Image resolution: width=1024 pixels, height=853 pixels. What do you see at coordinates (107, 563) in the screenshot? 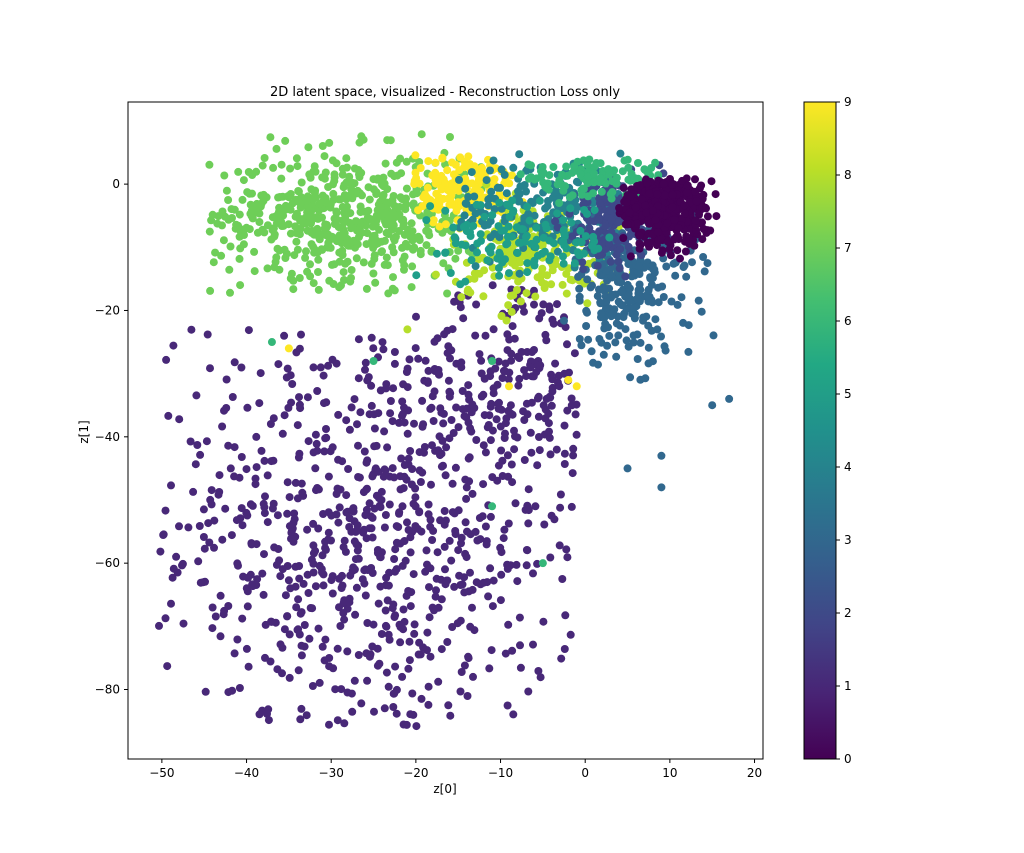
I see `y-tick-label: −60` at bounding box center [107, 563].